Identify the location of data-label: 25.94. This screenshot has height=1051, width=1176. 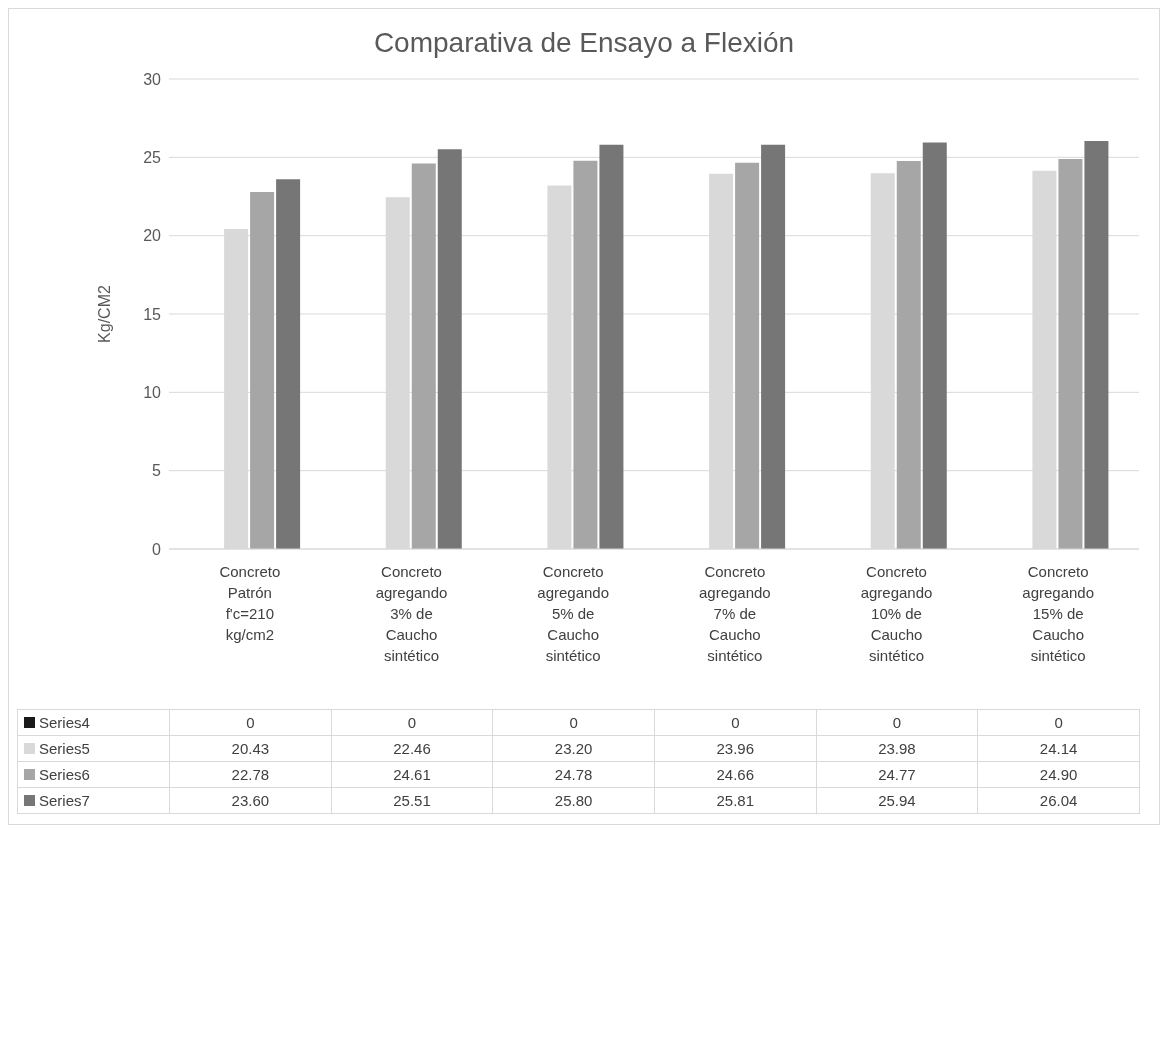
(897, 800).